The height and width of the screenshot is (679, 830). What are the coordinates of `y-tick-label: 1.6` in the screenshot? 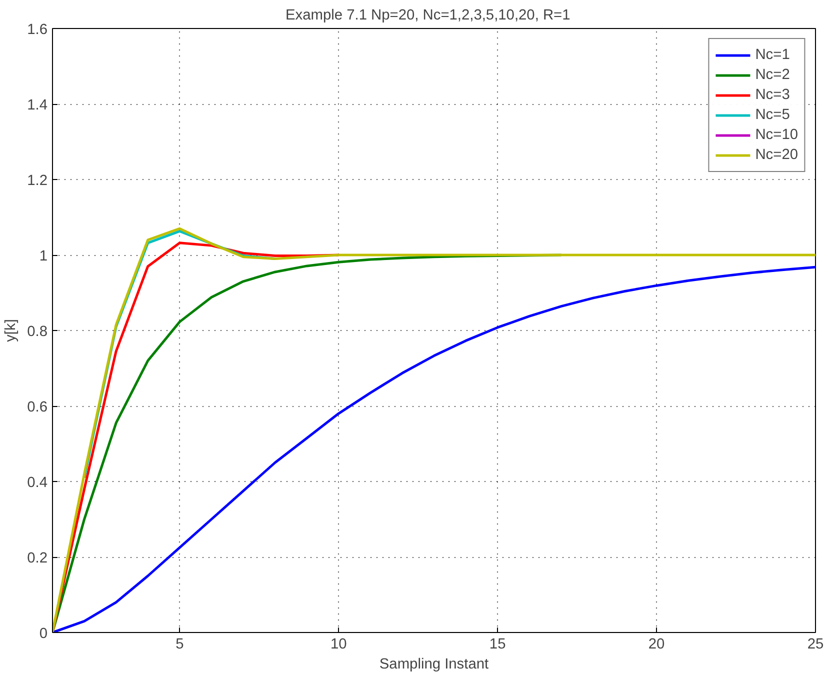 It's located at (37, 30).